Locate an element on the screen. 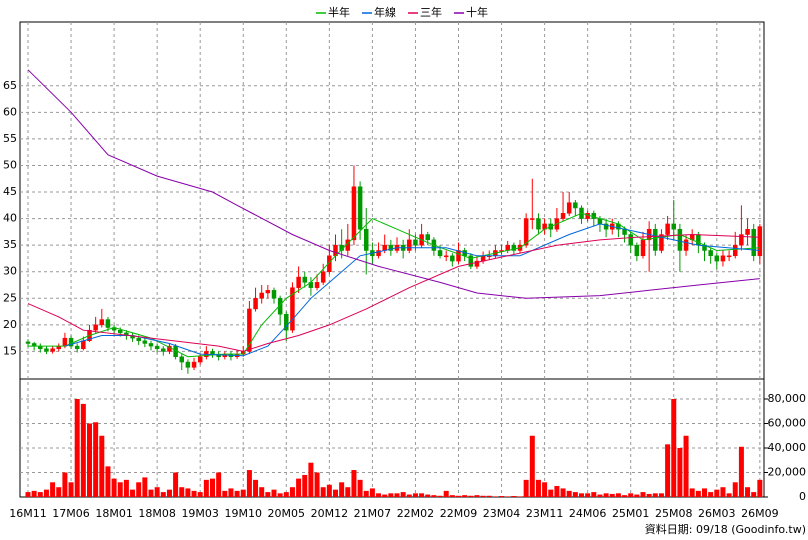 Image resolution: width=808 pixels, height=540 pixels. y-tick-label: 35 is located at coordinates (10, 244).